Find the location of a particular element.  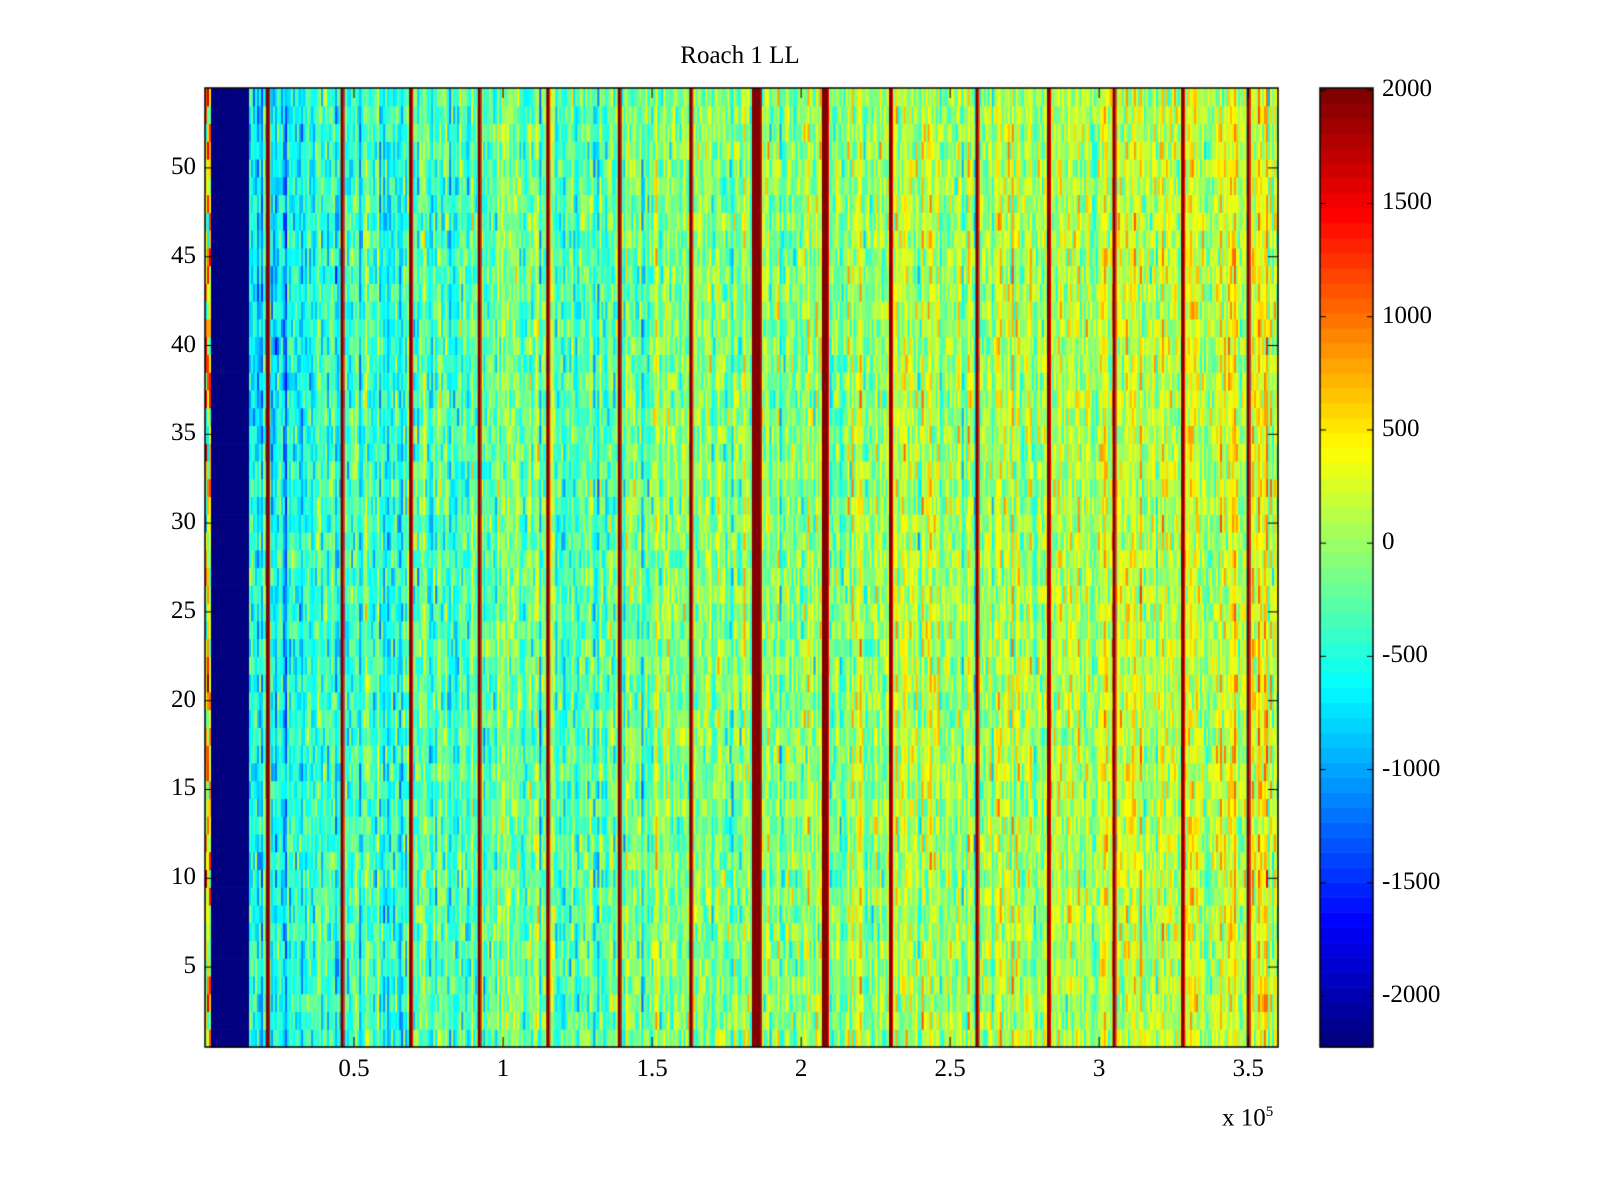

y-tick-label: 40 is located at coordinates (183, 344).